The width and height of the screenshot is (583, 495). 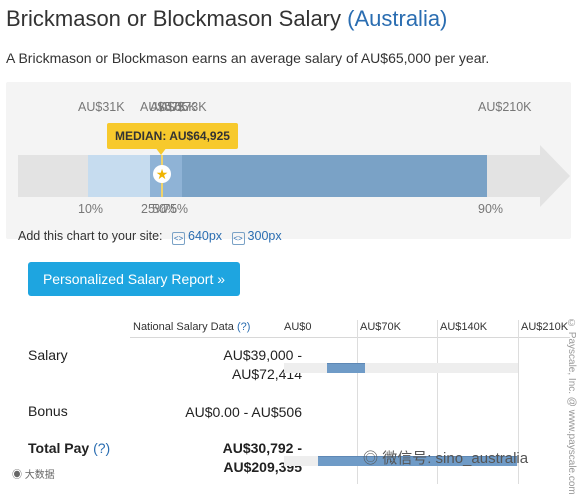 I want to click on tick-top-10: AU$31K, so click(x=101, y=107).